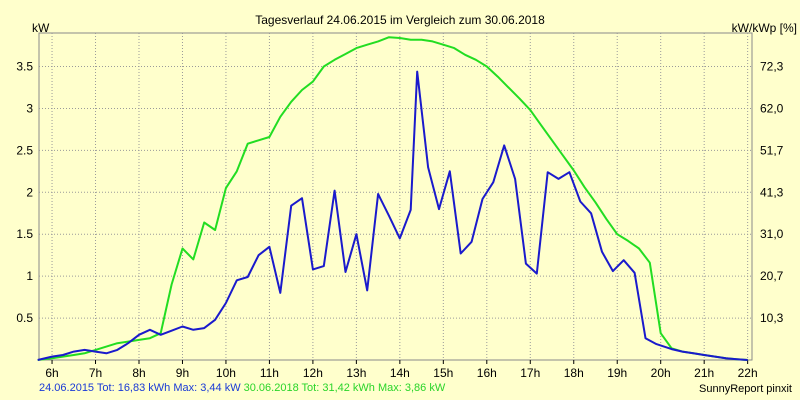 The width and height of the screenshot is (800, 400). Describe the element at coordinates (530, 373) in the screenshot. I see `x-tick-label: 17h` at that location.